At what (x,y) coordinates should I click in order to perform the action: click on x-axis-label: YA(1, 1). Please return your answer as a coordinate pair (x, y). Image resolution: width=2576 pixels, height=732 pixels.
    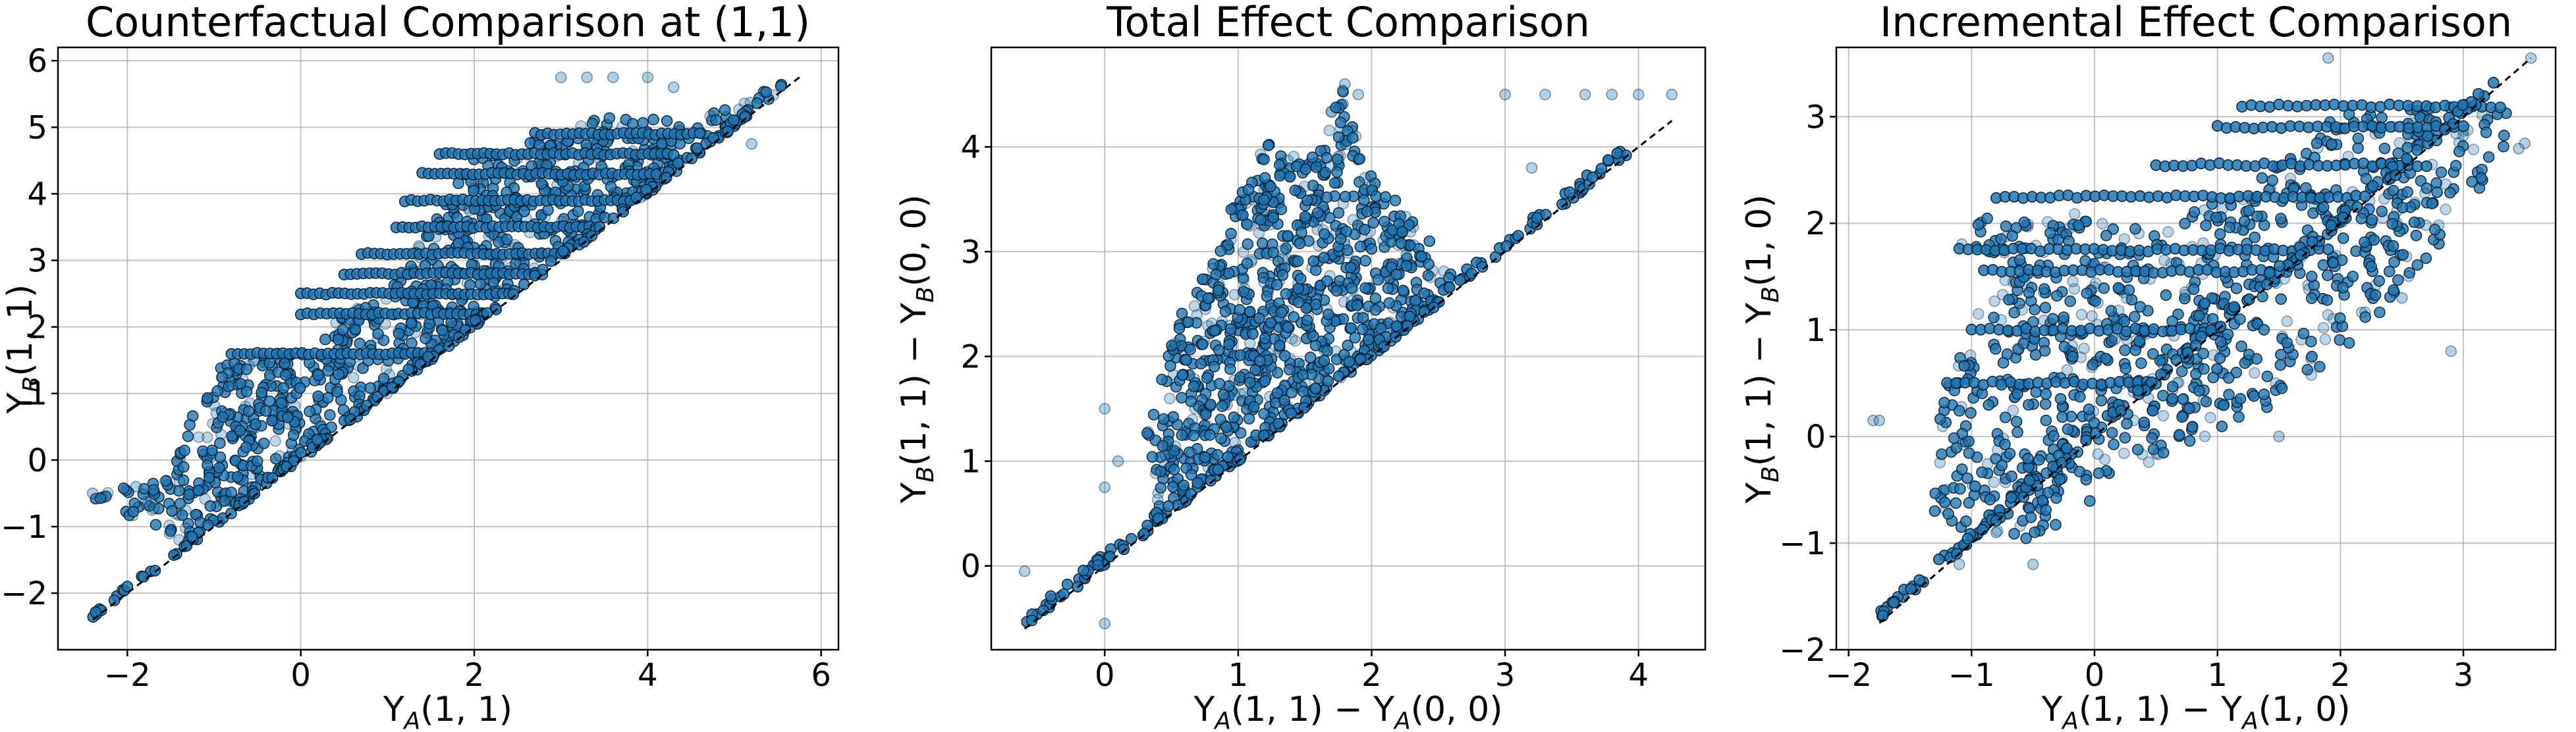
    Looking at the image, I should click on (447, 711).